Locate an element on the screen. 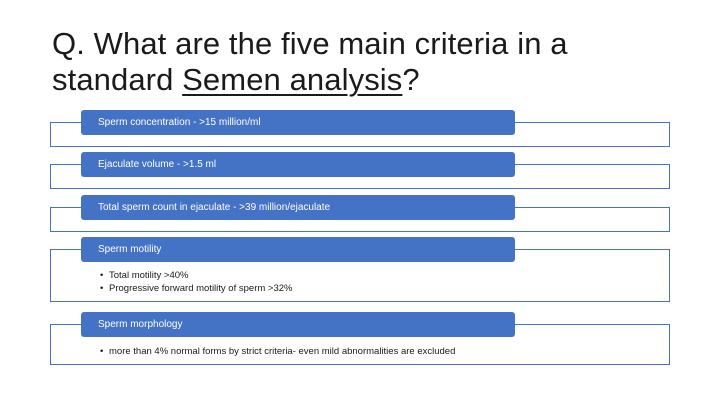  title-underlined-term: Semen analysis is located at coordinates (292, 79).